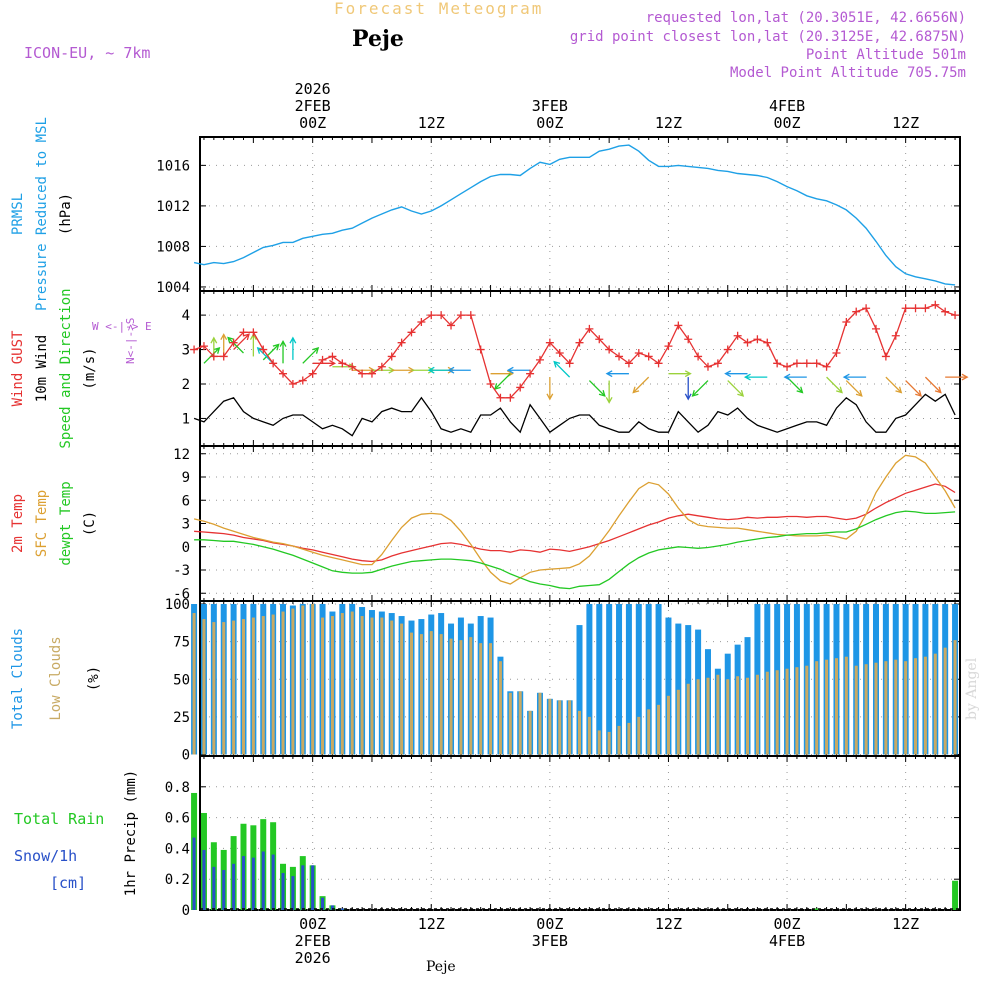 The height and width of the screenshot is (1000, 1000). I want to click on panel-label: Pressure Reduced to MSL, so click(42, 214).